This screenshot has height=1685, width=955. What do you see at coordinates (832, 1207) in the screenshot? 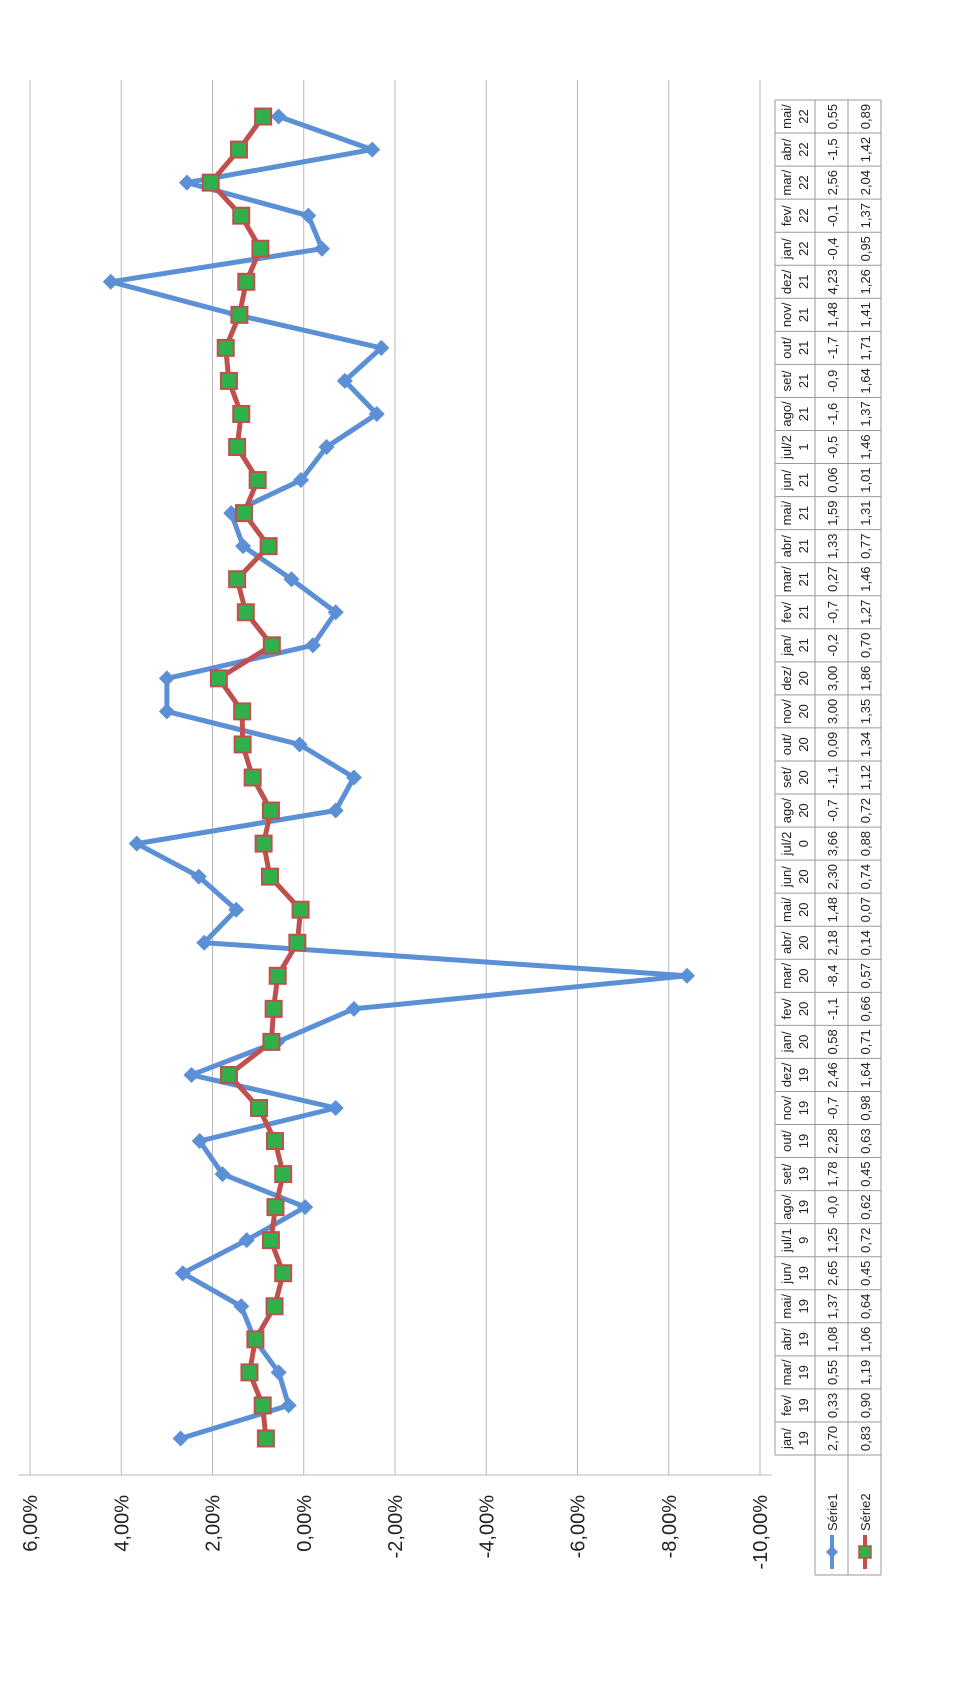
I see `table-value: -0,0` at bounding box center [832, 1207].